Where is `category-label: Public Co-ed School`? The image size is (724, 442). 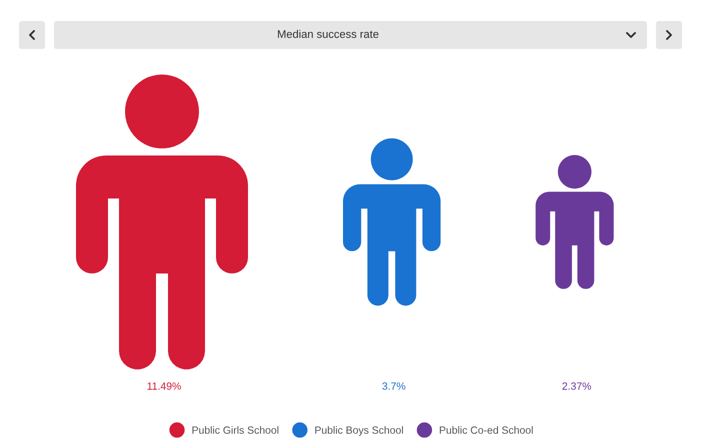
category-label: Public Co-ed School is located at coordinates (486, 430).